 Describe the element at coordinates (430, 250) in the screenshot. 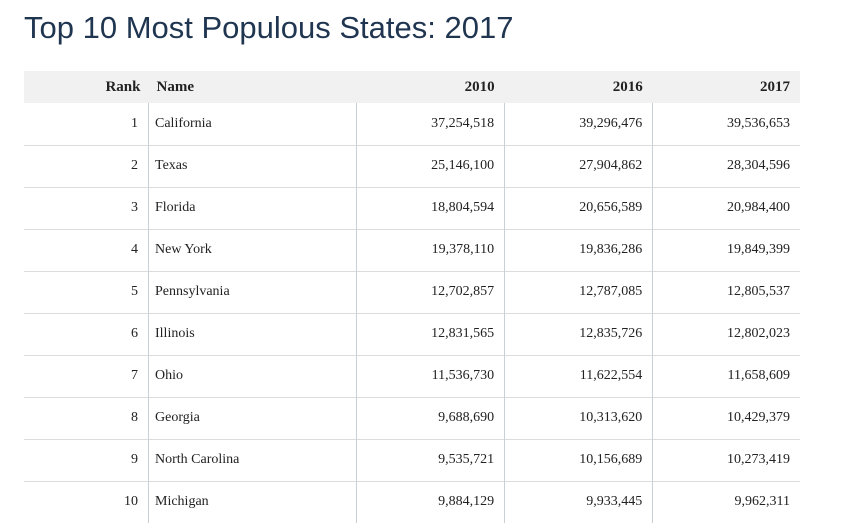

I see `cell-2010: 19,378,110` at that location.